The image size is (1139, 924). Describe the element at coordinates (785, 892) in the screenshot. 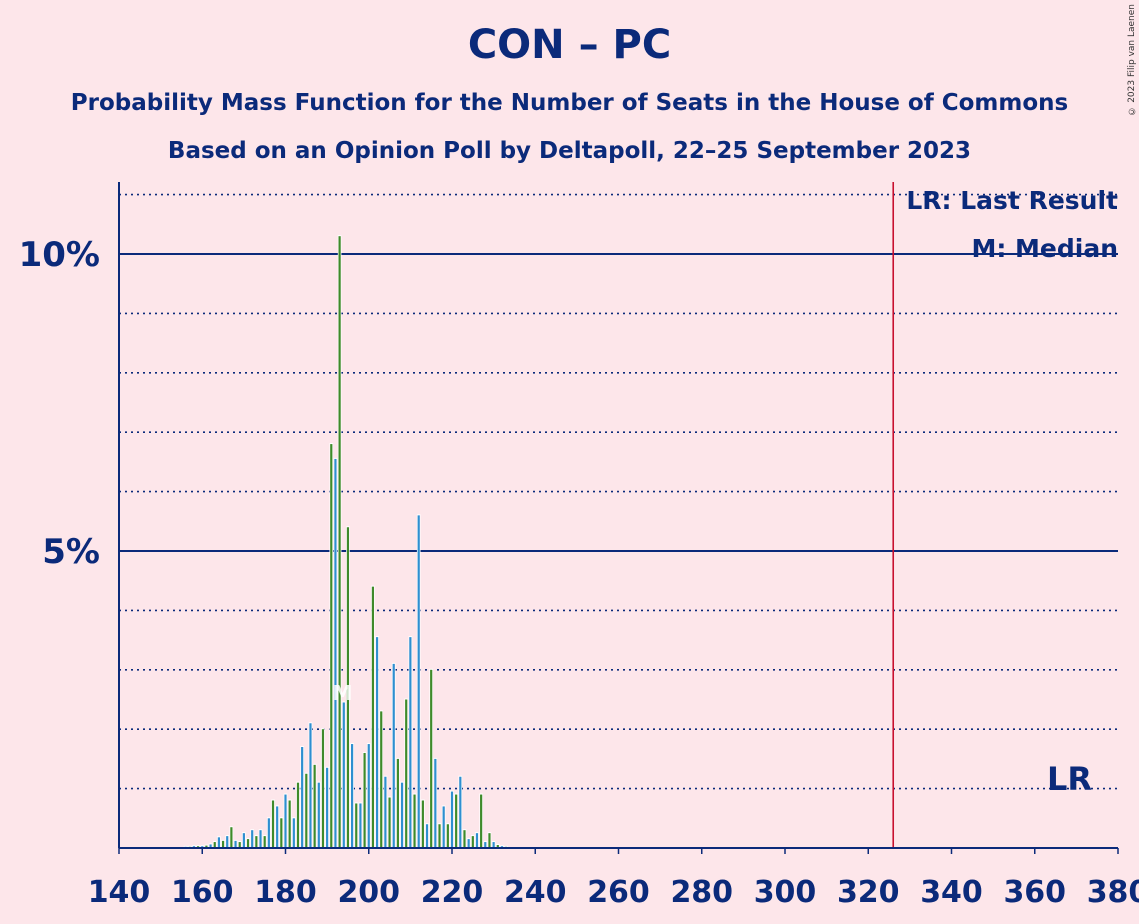

I see `x-tick-label: 300` at that location.